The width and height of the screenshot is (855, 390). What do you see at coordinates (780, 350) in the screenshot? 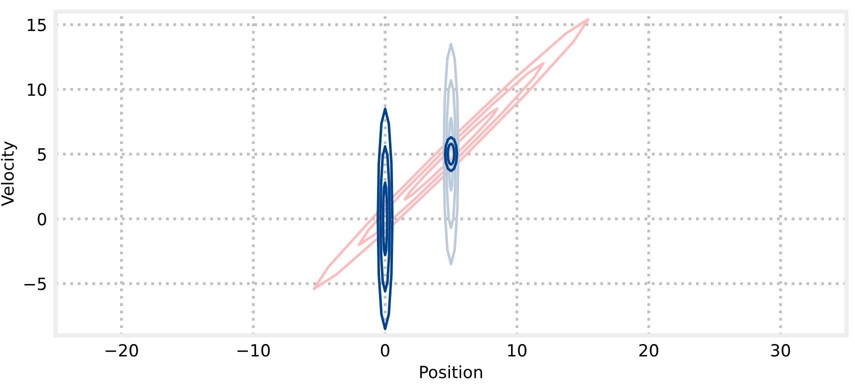
I see `x-tick-label: 30` at bounding box center [780, 350].